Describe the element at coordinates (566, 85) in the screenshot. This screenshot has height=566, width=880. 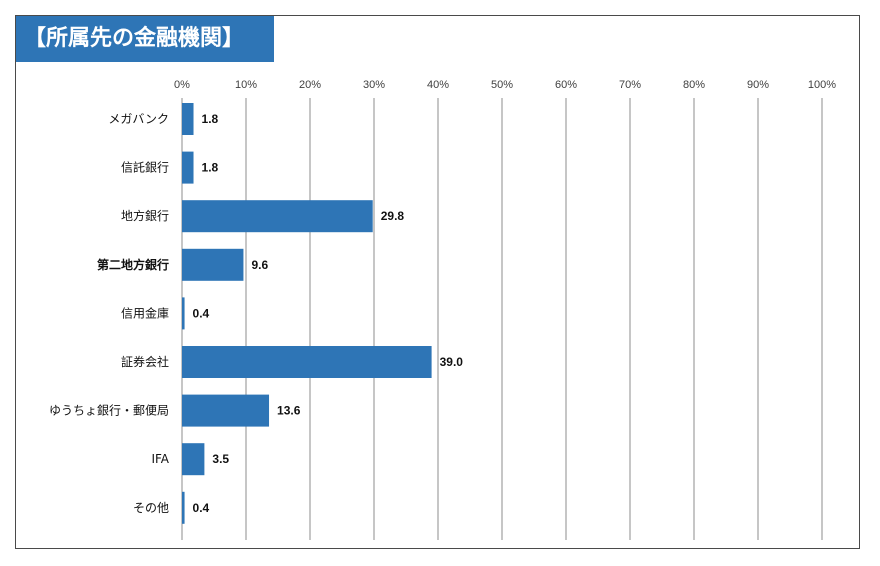
I see `x-tick-label: 60%` at that location.